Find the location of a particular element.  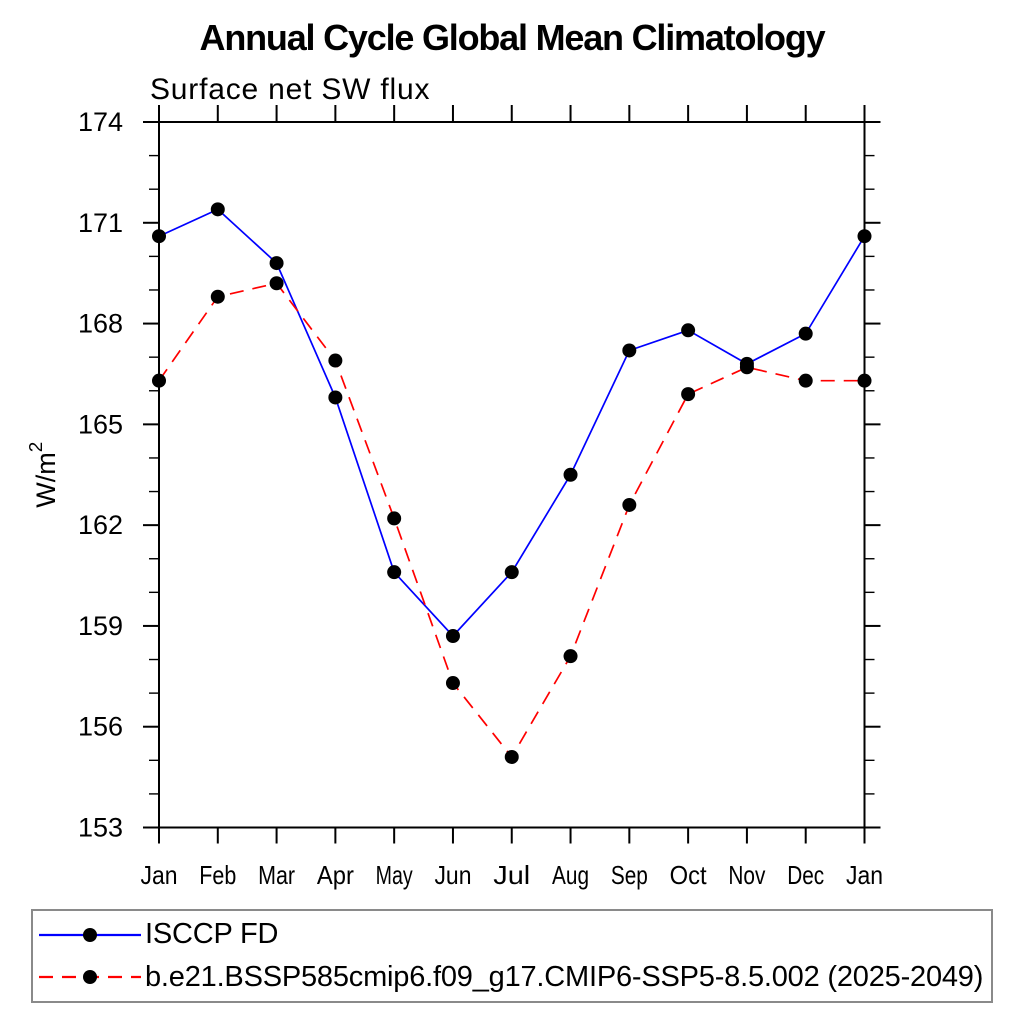

svg-text: W/m2 is located at coordinates (44, 475).